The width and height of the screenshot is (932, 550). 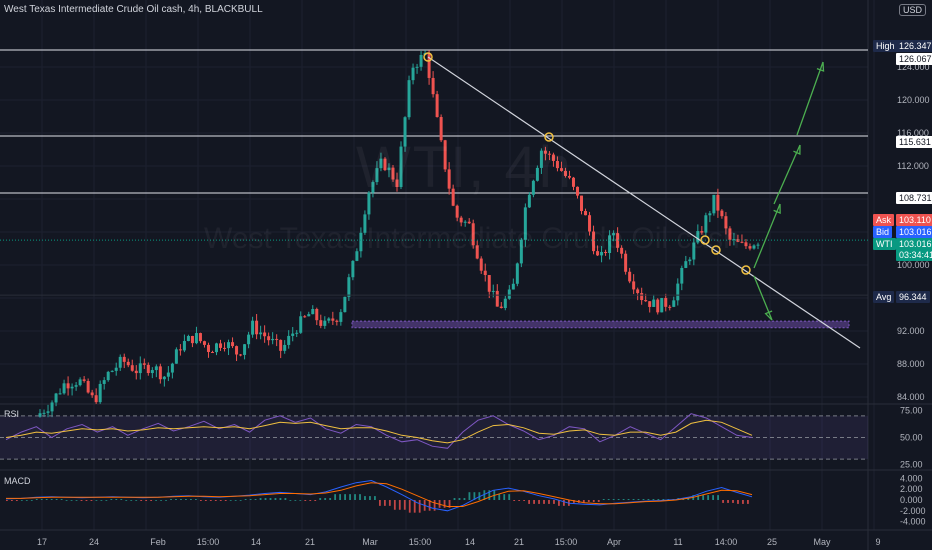 I want to click on price-tick-label: 112.000, so click(x=913, y=166).